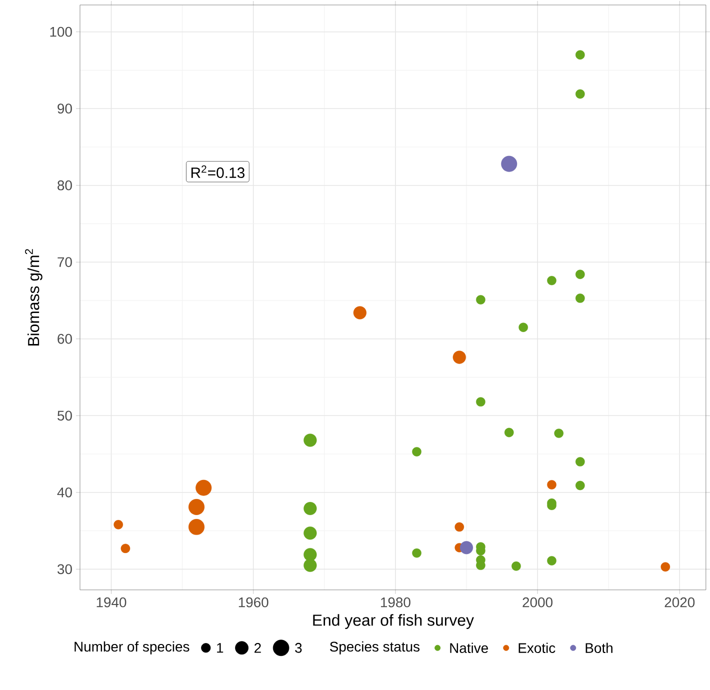 Image resolution: width=710 pixels, height=690 pixels. I want to click on y-tick-label: 90, so click(65, 109).